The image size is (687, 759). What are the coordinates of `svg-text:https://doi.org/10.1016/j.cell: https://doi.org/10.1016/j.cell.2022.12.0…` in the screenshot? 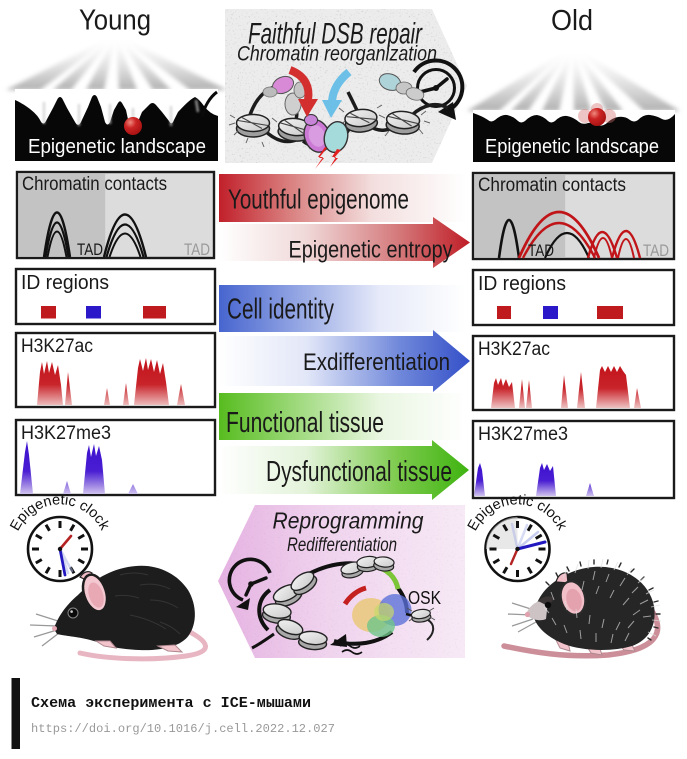 It's located at (183, 729).